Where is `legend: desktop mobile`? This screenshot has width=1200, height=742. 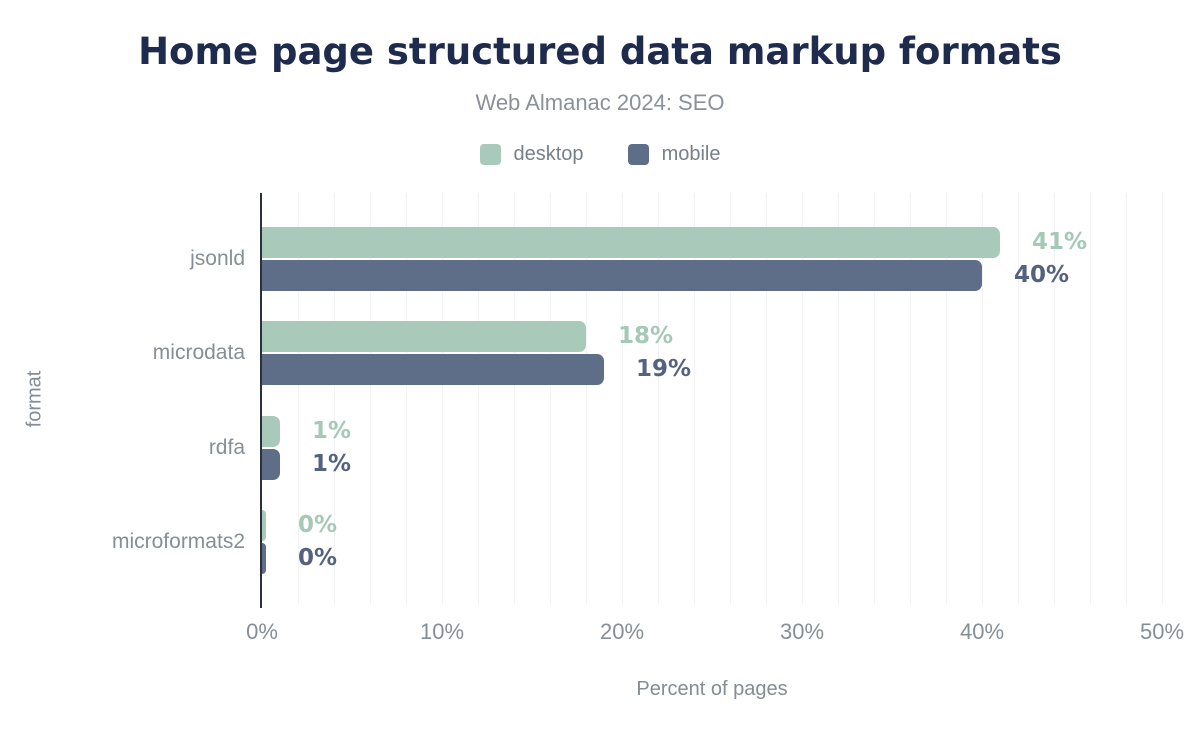
legend: desktop mobile is located at coordinates (600, 154).